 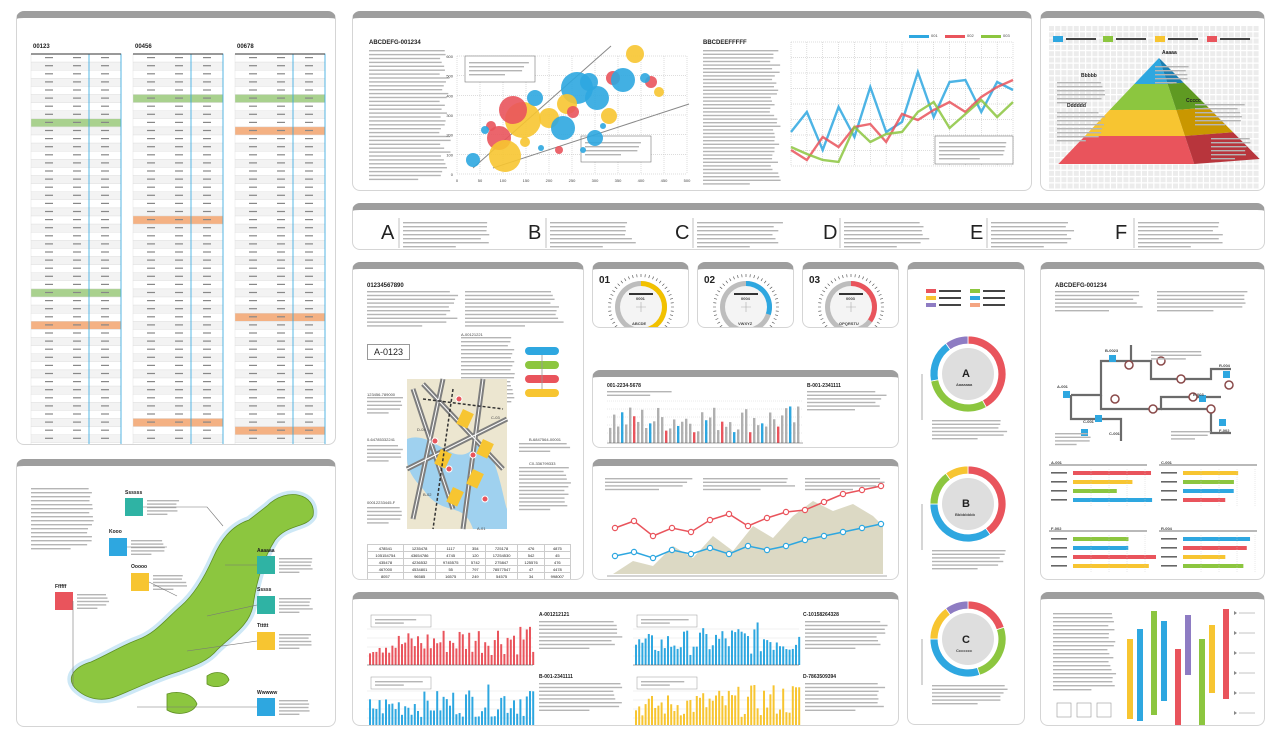 I want to click on donut-text-line, so click(x=966, y=696).